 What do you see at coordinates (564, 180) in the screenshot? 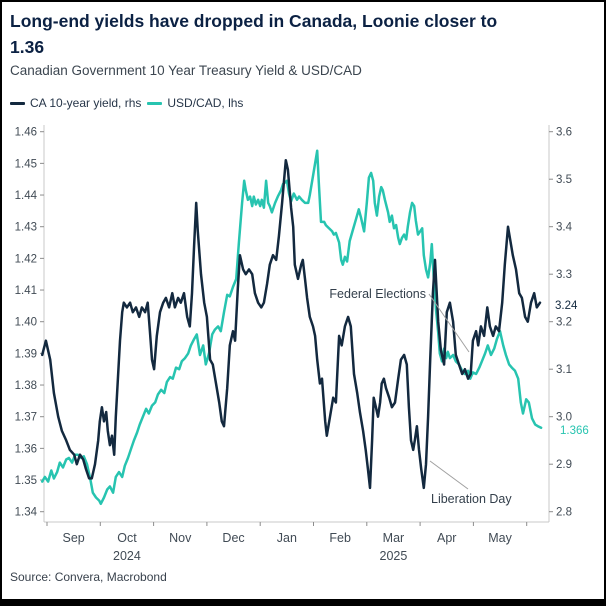
I see `right-axis-tick-label: 3.5` at bounding box center [564, 180].